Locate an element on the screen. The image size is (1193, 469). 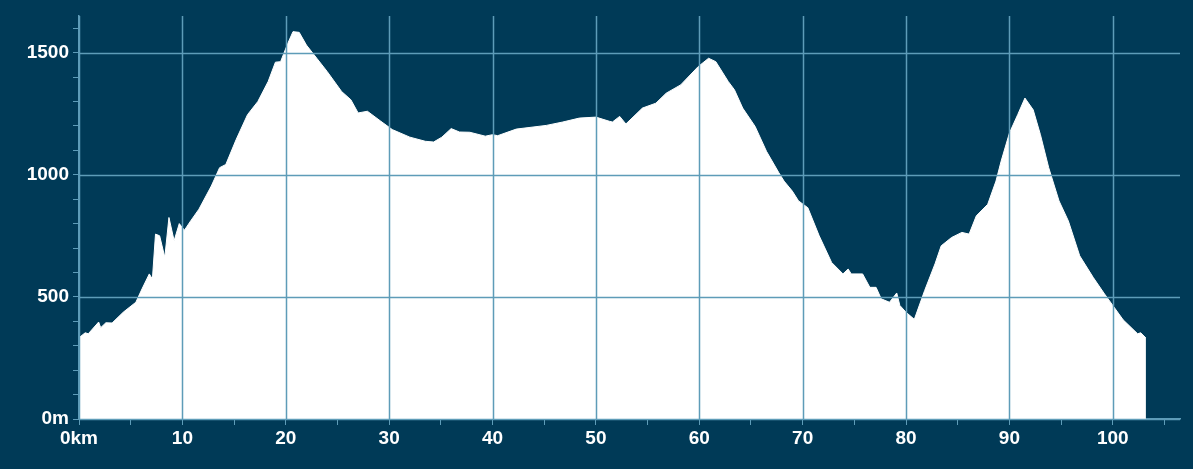
x-tick-label: 80 is located at coordinates (906, 437).